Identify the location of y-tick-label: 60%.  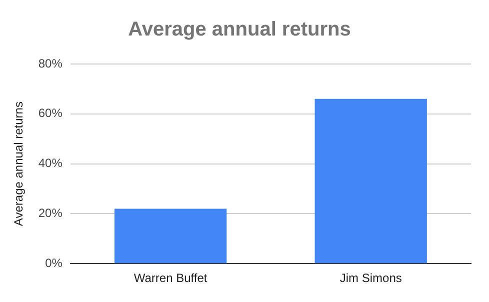
(50, 113).